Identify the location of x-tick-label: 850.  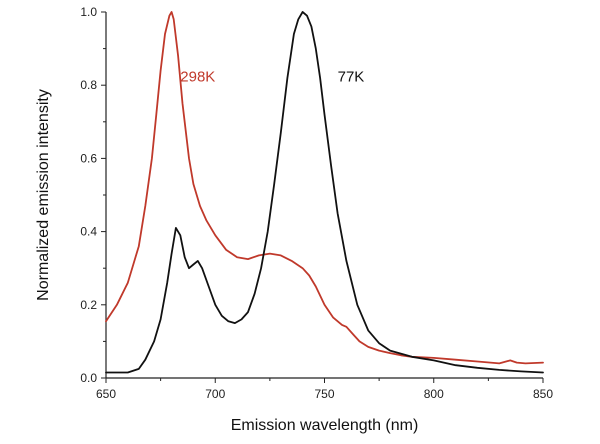
(543, 394).